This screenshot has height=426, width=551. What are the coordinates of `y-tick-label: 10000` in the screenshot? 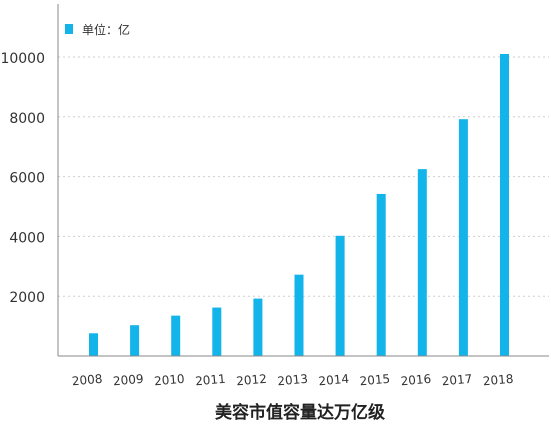 It's located at (22, 59).